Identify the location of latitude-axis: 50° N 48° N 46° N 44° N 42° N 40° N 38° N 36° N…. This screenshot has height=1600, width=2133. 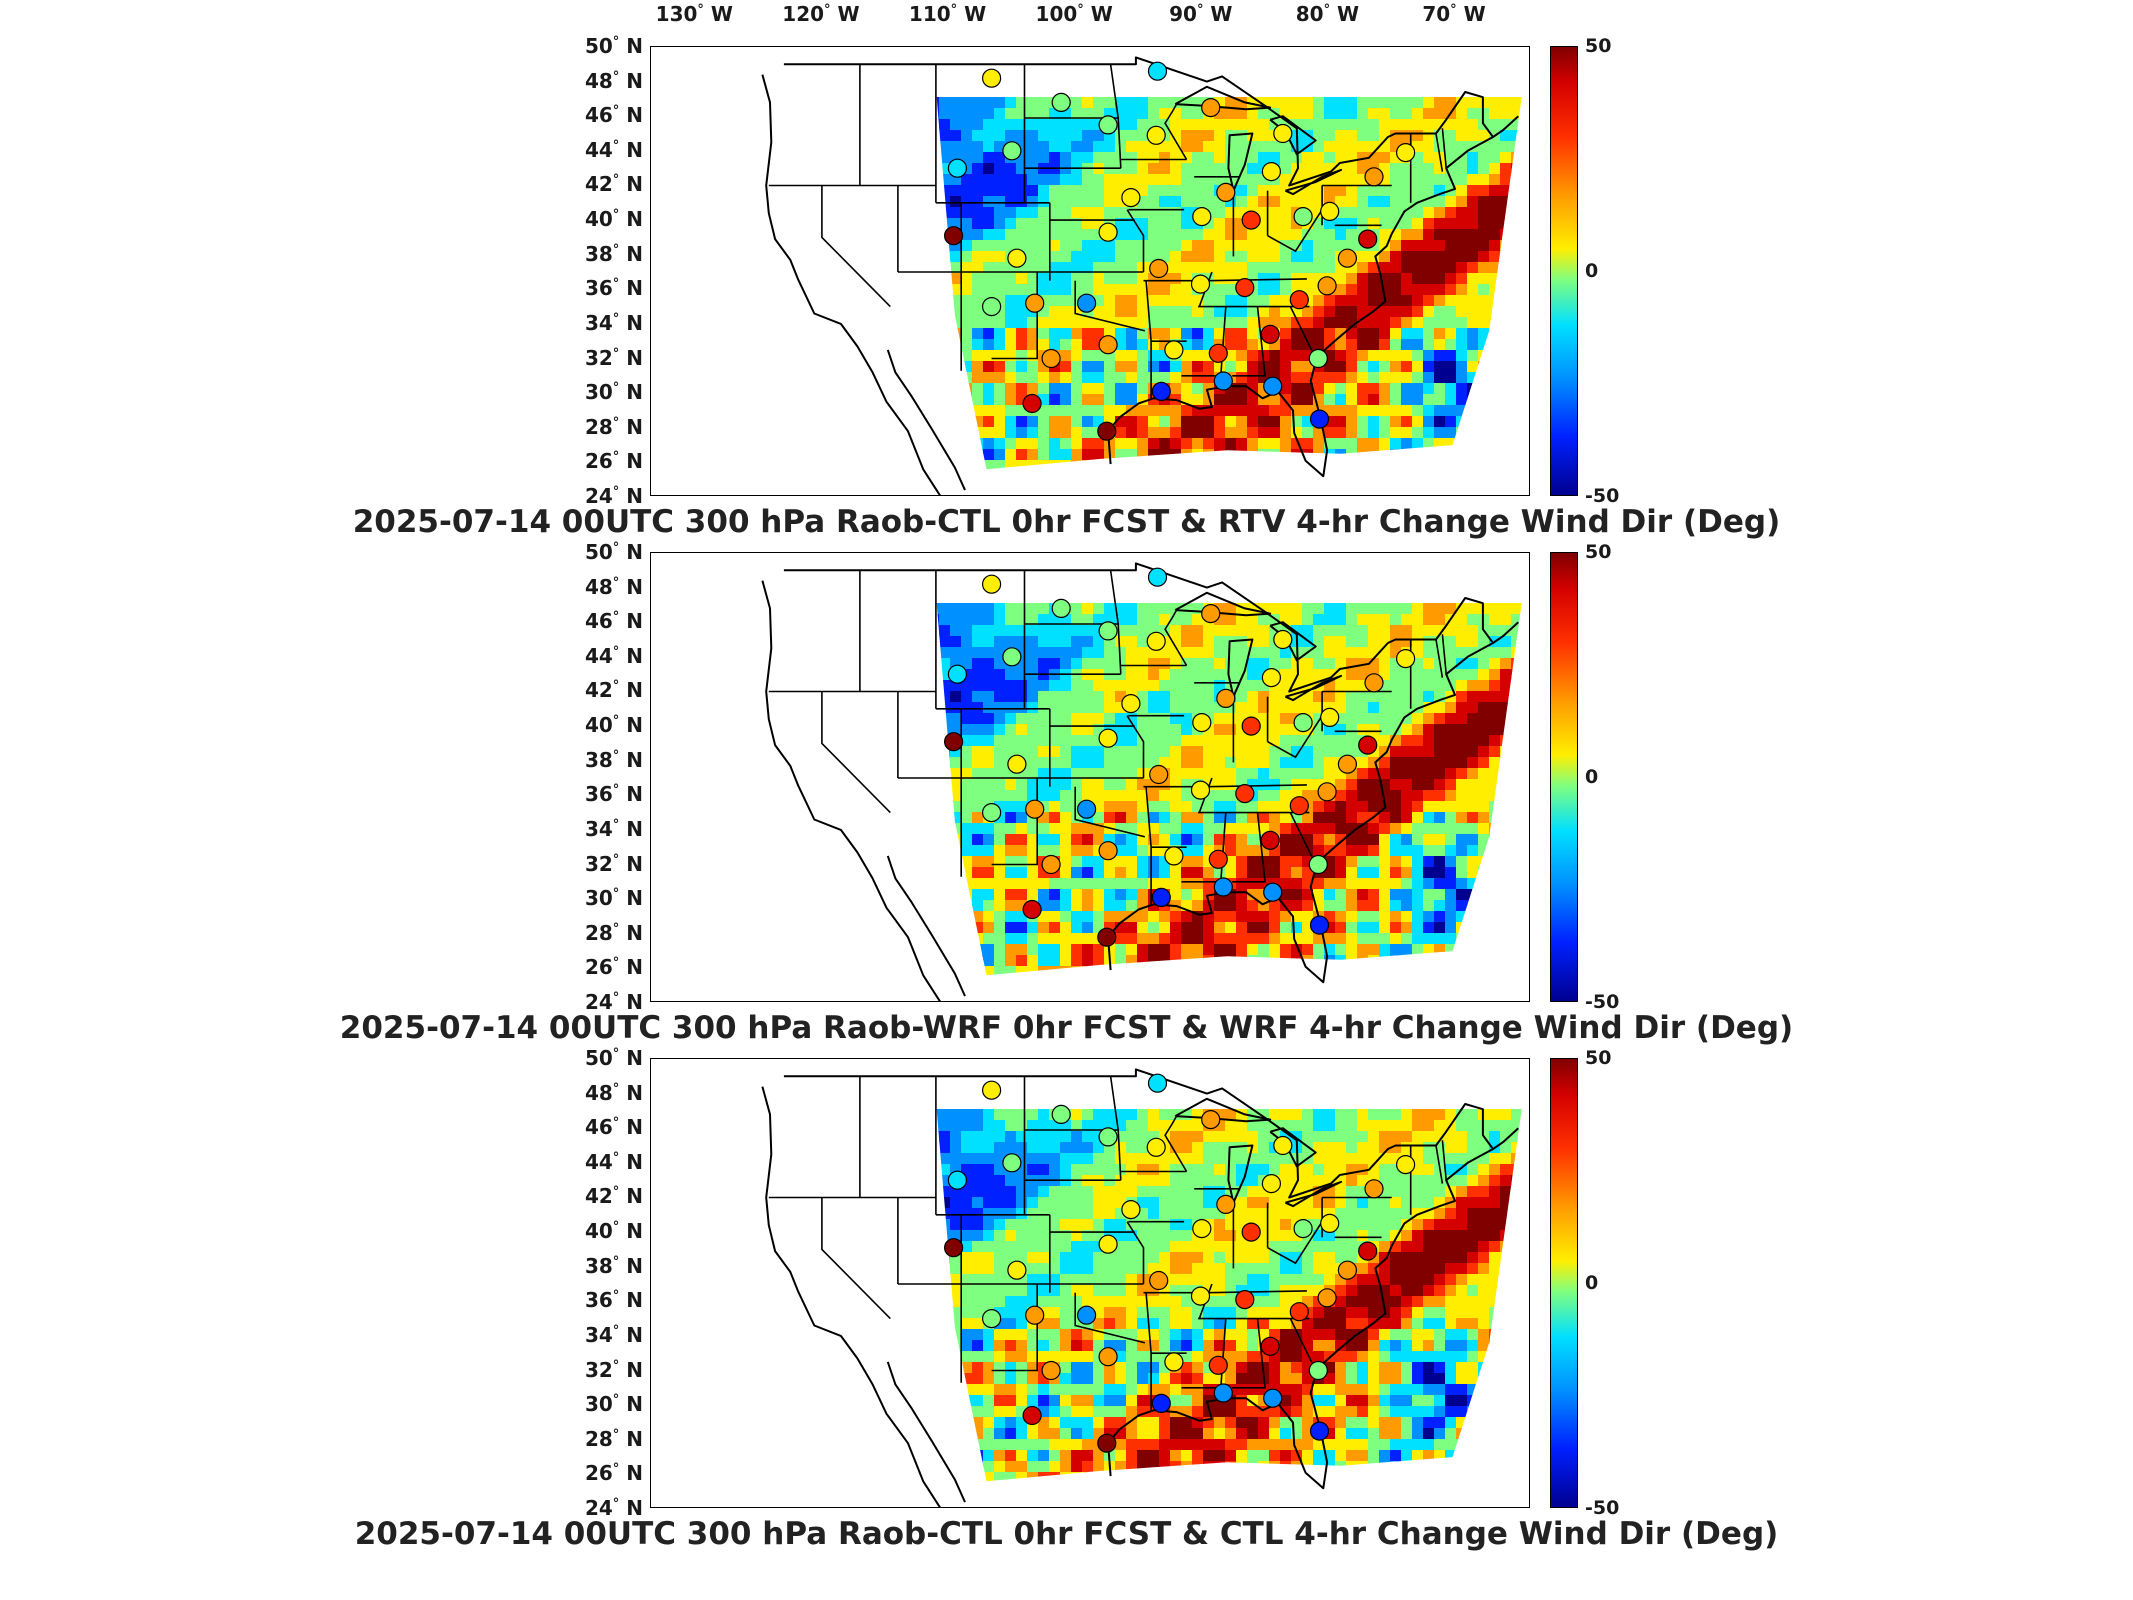
(613, 271).